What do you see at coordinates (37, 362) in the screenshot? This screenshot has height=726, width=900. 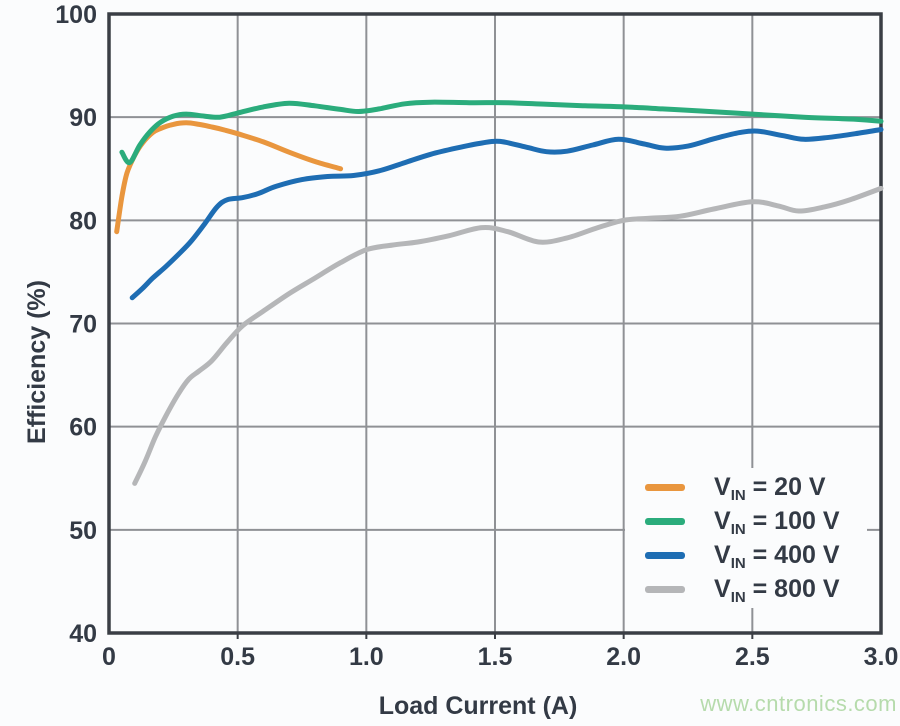 I see `y-axis-title: Efficiency (%)` at bounding box center [37, 362].